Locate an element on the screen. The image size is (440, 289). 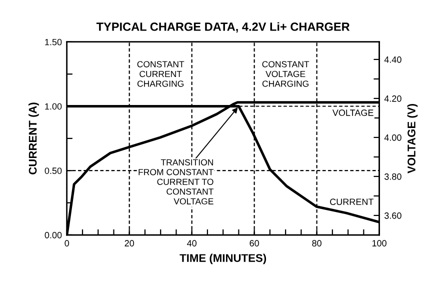
y2-tick-label: 4.00 is located at coordinates (393, 137).